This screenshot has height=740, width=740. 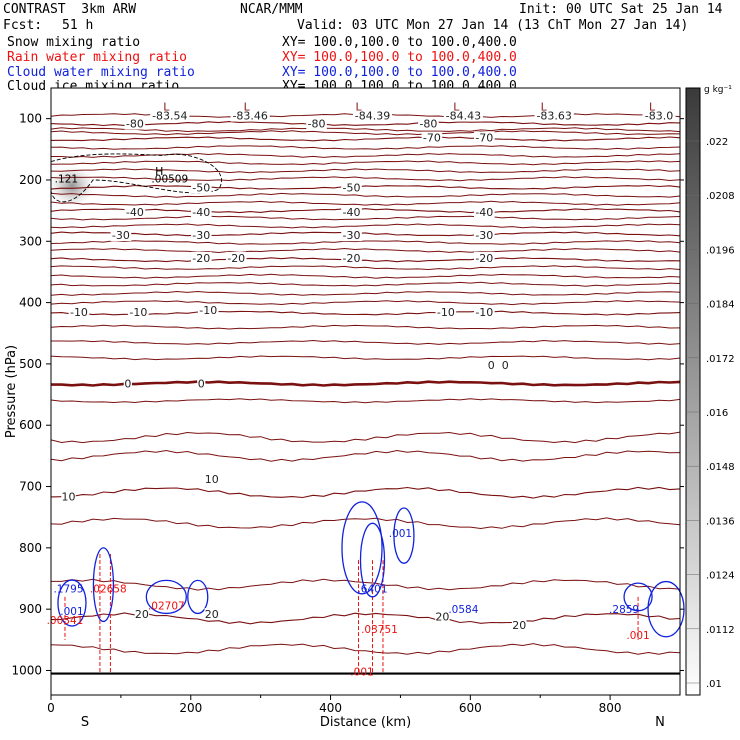 I want to click on isotherm--40, so click(x=365, y=211).